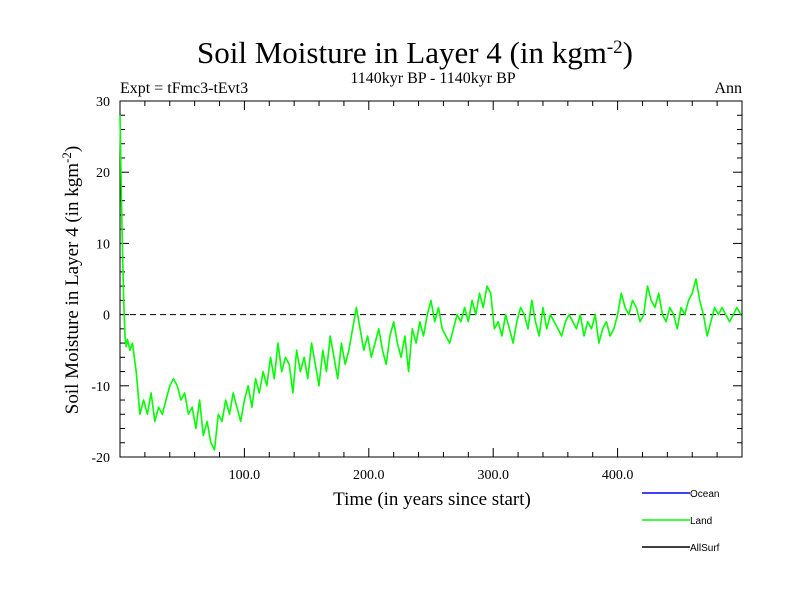 The image size is (800, 600). I want to click on legend-label-land: Land, so click(701, 521).